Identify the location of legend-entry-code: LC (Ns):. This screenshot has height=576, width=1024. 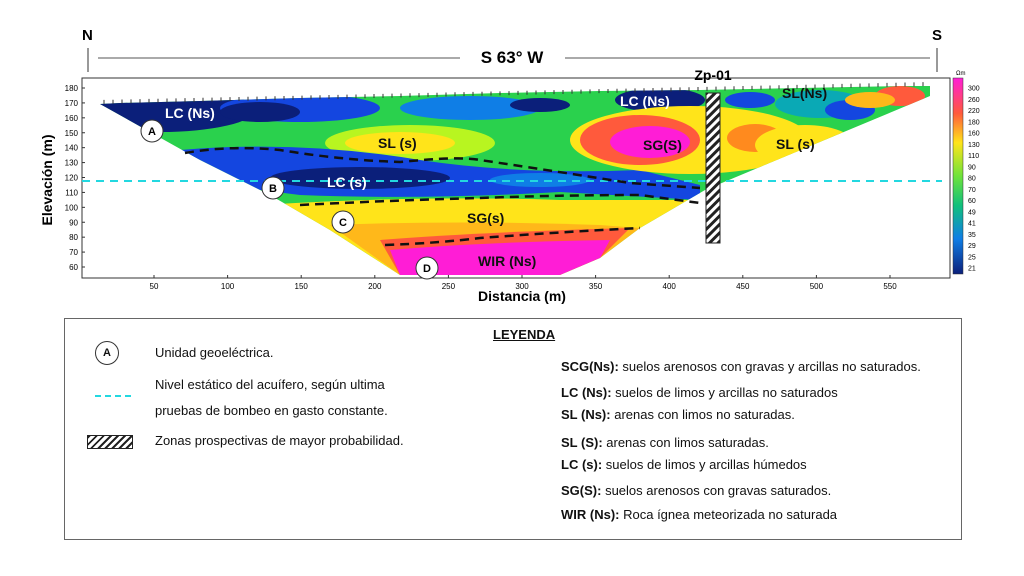
(586, 392).